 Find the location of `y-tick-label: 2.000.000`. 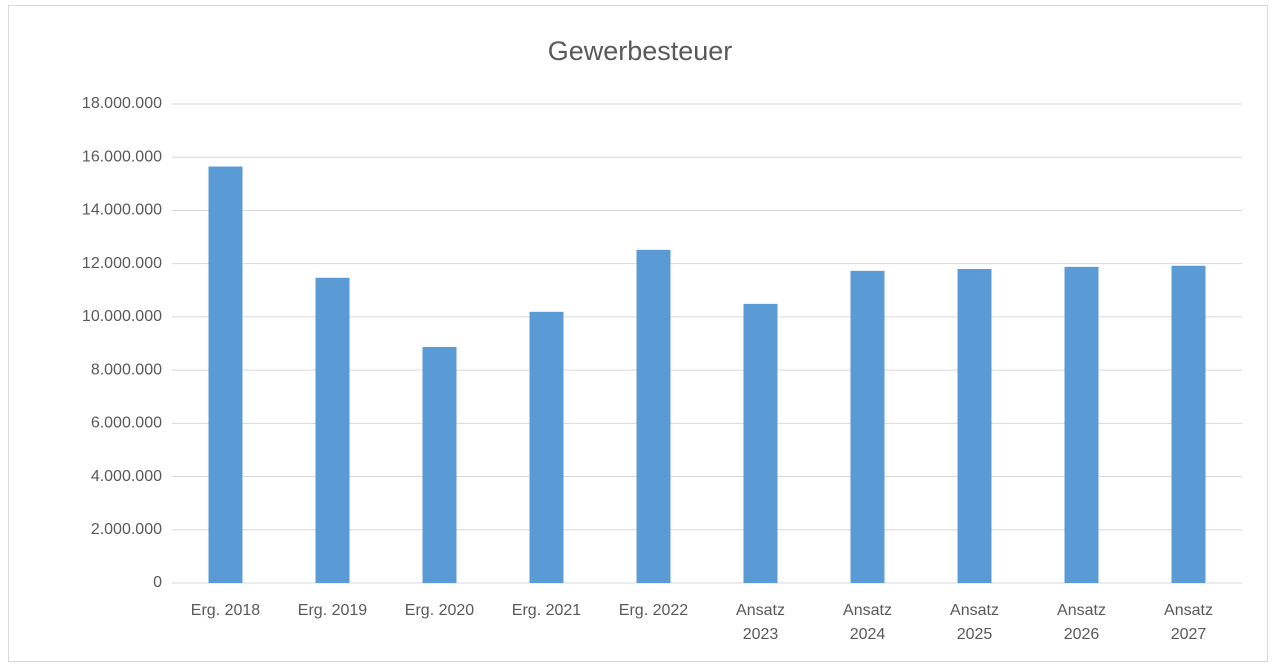

y-tick-label: 2.000.000 is located at coordinates (126, 529).